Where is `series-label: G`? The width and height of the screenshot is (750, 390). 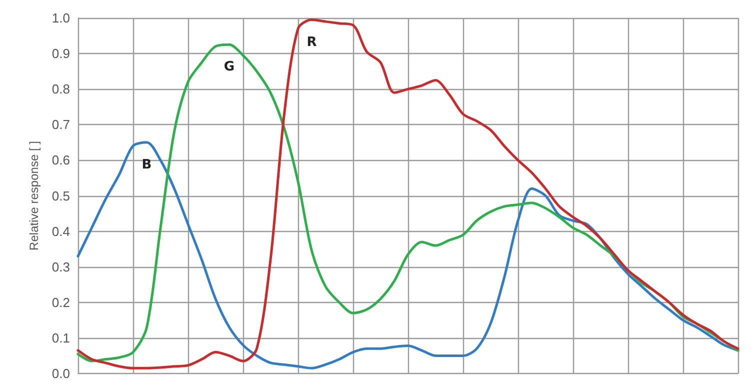 series-label: G is located at coordinates (229, 67).